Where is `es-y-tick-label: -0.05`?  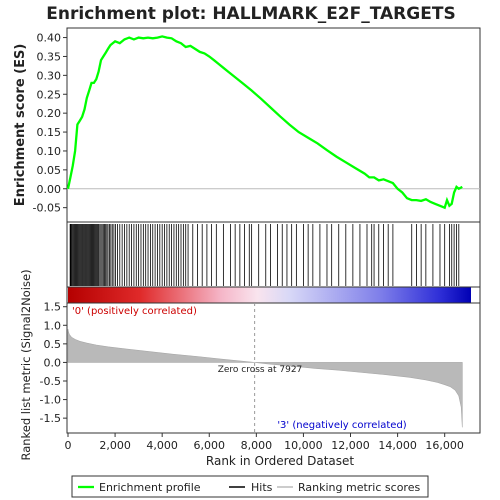
es-y-tick-label: -0.05 is located at coordinates (47, 208).